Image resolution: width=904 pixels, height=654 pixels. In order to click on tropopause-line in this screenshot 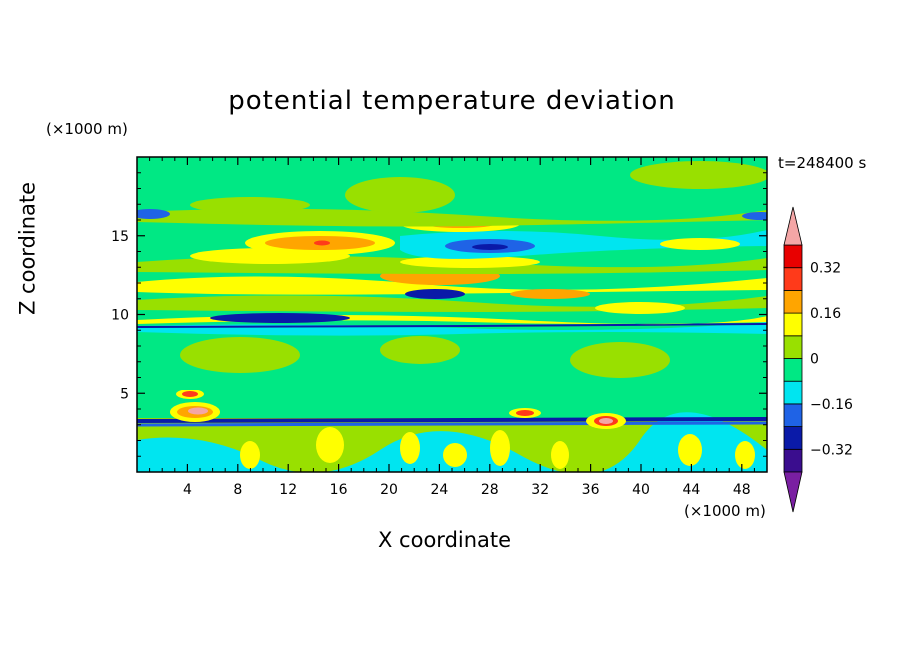, I will do `click(452, 325)`.